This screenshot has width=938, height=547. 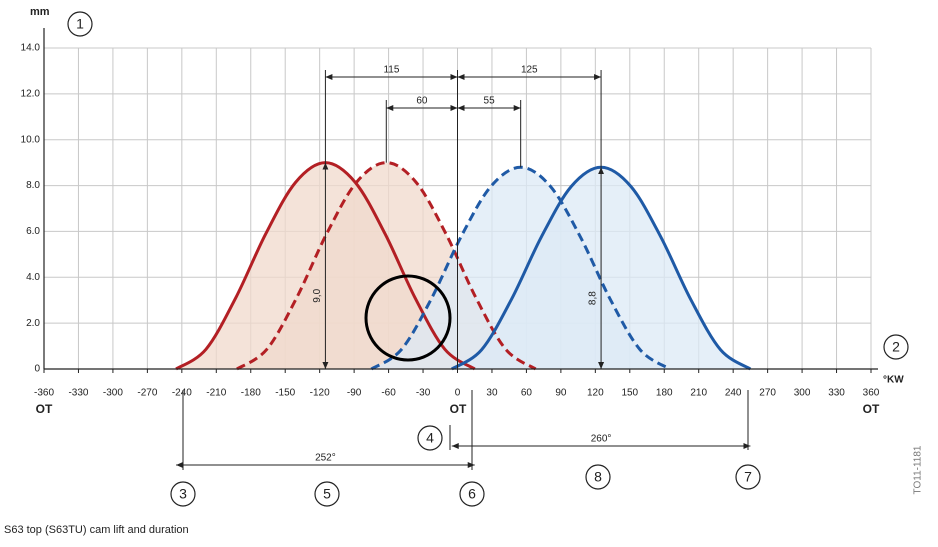 I want to click on y-tick-label: 4.0, so click(x=33, y=277).